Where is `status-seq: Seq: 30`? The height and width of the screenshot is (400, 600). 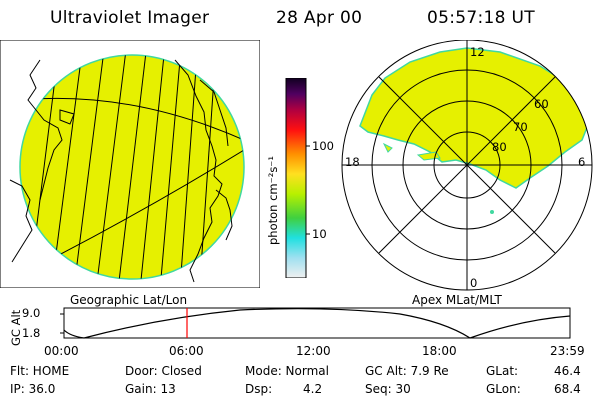 status-seq: Seq: 30 is located at coordinates (388, 389).